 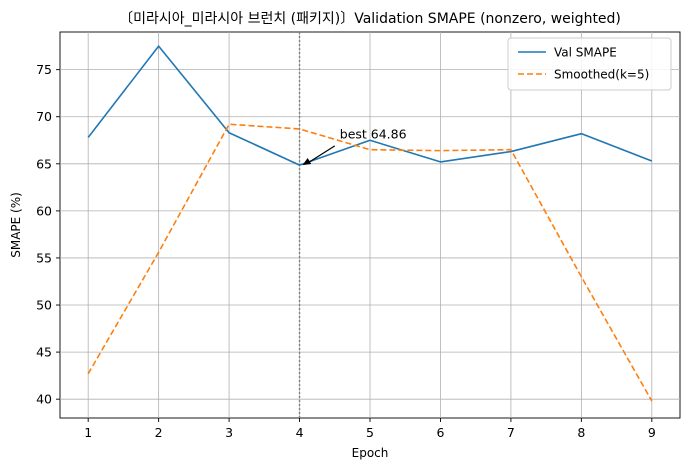 What do you see at coordinates (511, 432) in the screenshot?
I see `x-tick-label: 7` at bounding box center [511, 432].